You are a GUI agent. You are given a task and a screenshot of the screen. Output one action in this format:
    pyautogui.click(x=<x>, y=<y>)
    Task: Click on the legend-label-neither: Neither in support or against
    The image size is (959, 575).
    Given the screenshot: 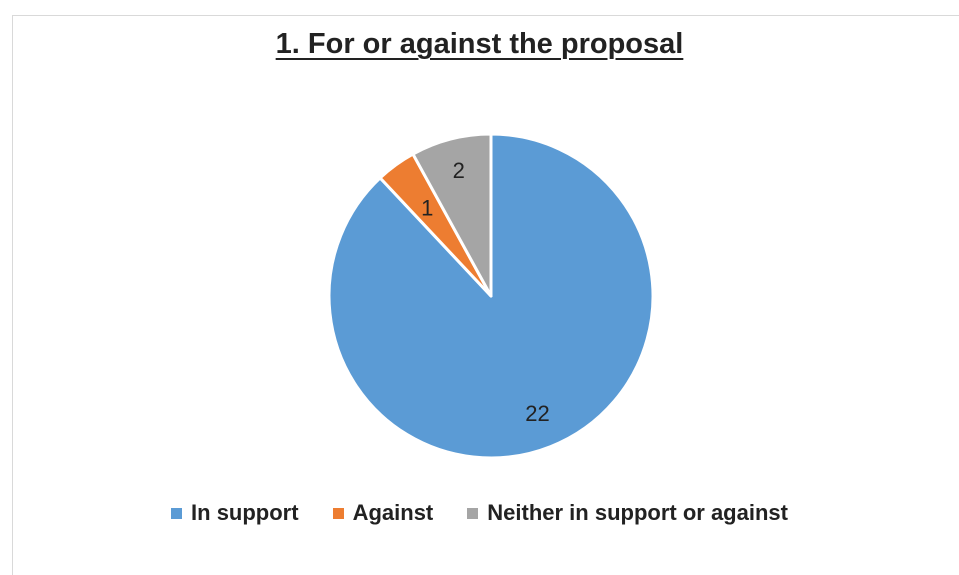 What is the action you would take?
    pyautogui.click(x=637, y=512)
    